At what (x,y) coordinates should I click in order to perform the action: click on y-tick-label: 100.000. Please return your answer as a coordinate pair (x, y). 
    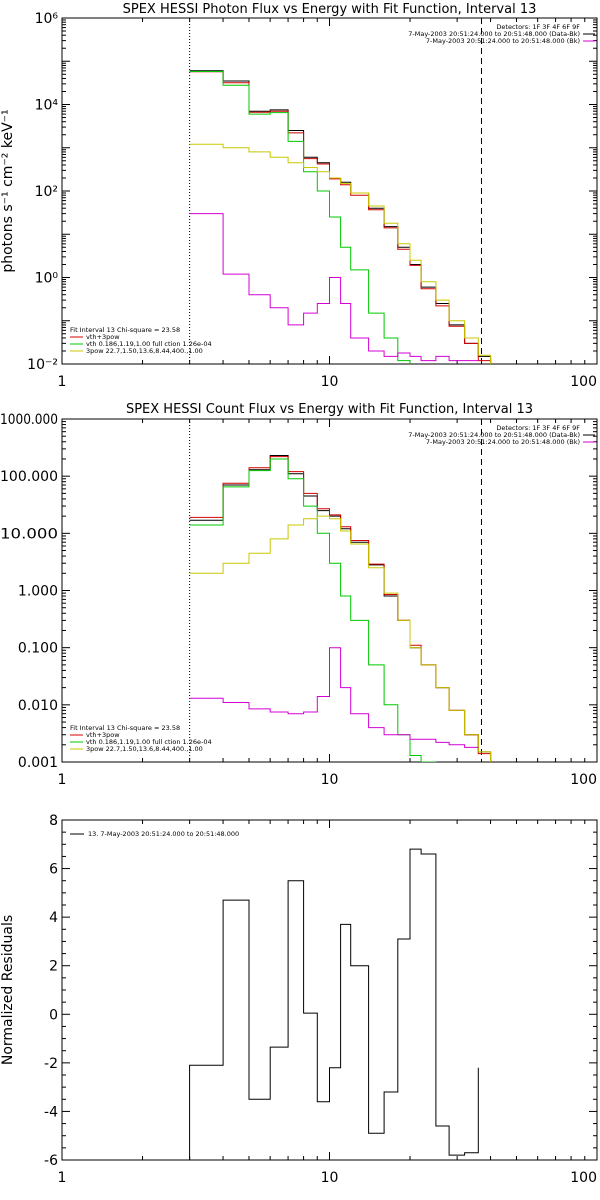
    Looking at the image, I should click on (29, 477).